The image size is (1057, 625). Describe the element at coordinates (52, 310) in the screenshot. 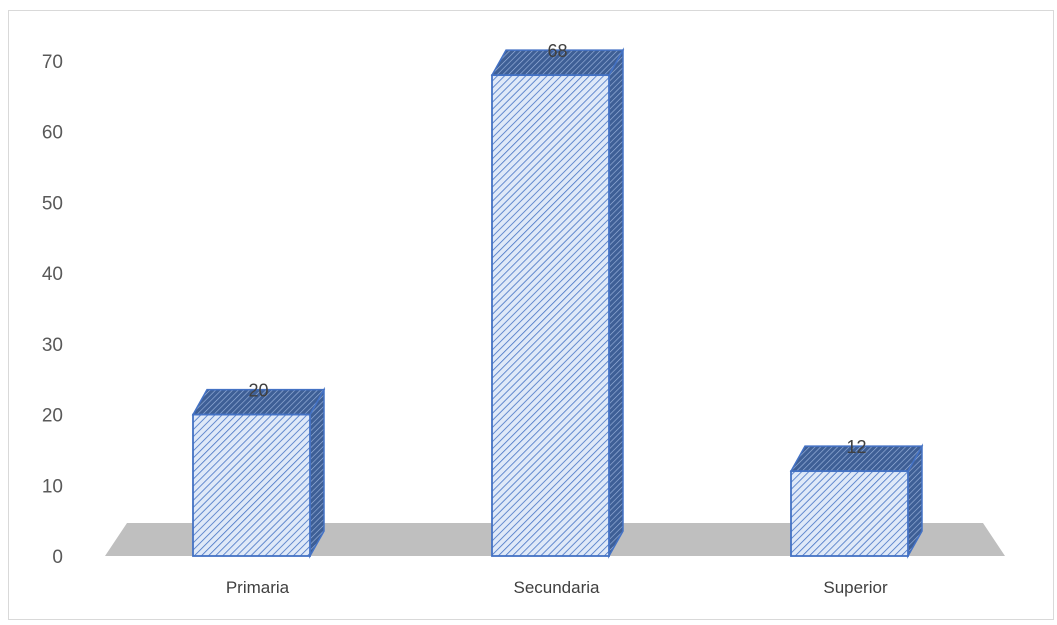

I see `y-axis: 0 10 20 30 40 50 60 70` at that location.